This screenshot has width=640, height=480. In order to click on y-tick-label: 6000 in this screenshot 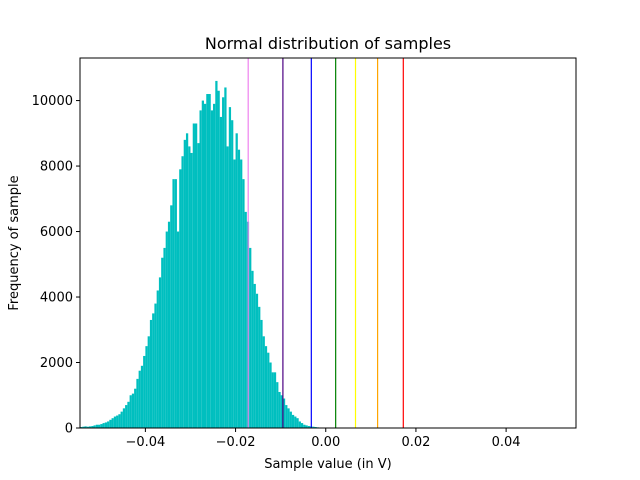, I will do `click(56, 232)`.